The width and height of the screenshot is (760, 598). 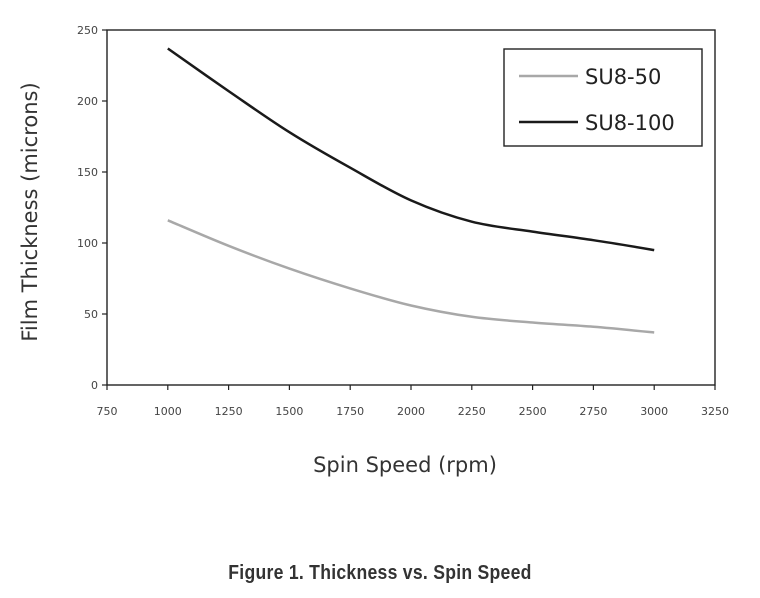 I want to click on x-axis-title: Spin Speed (rpm), so click(x=405, y=465).